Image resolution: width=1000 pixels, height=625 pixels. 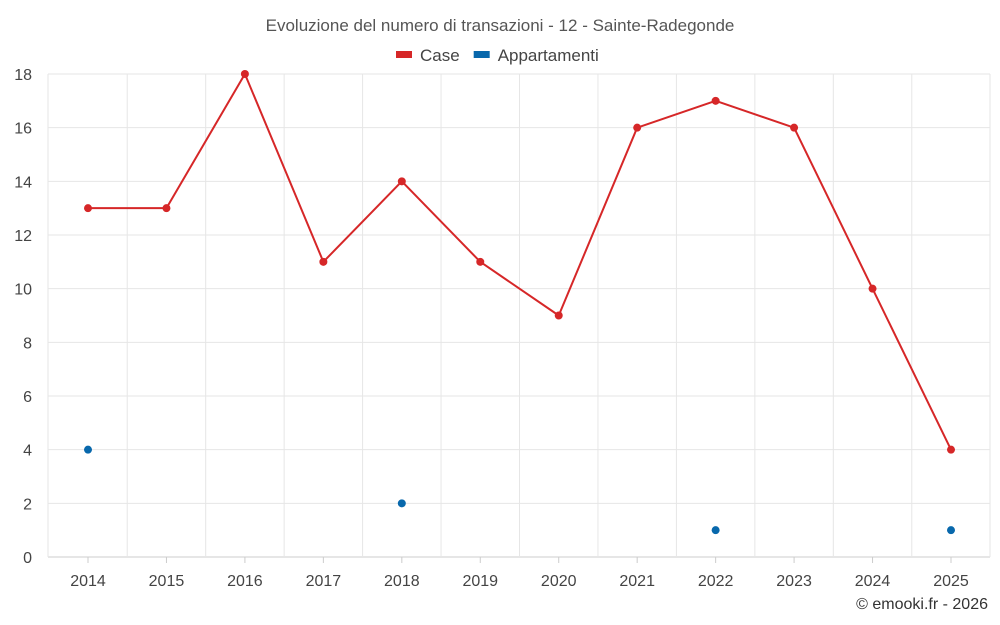 What do you see at coordinates (559, 581) in the screenshot?
I see `x-tick-label: 2020` at bounding box center [559, 581].